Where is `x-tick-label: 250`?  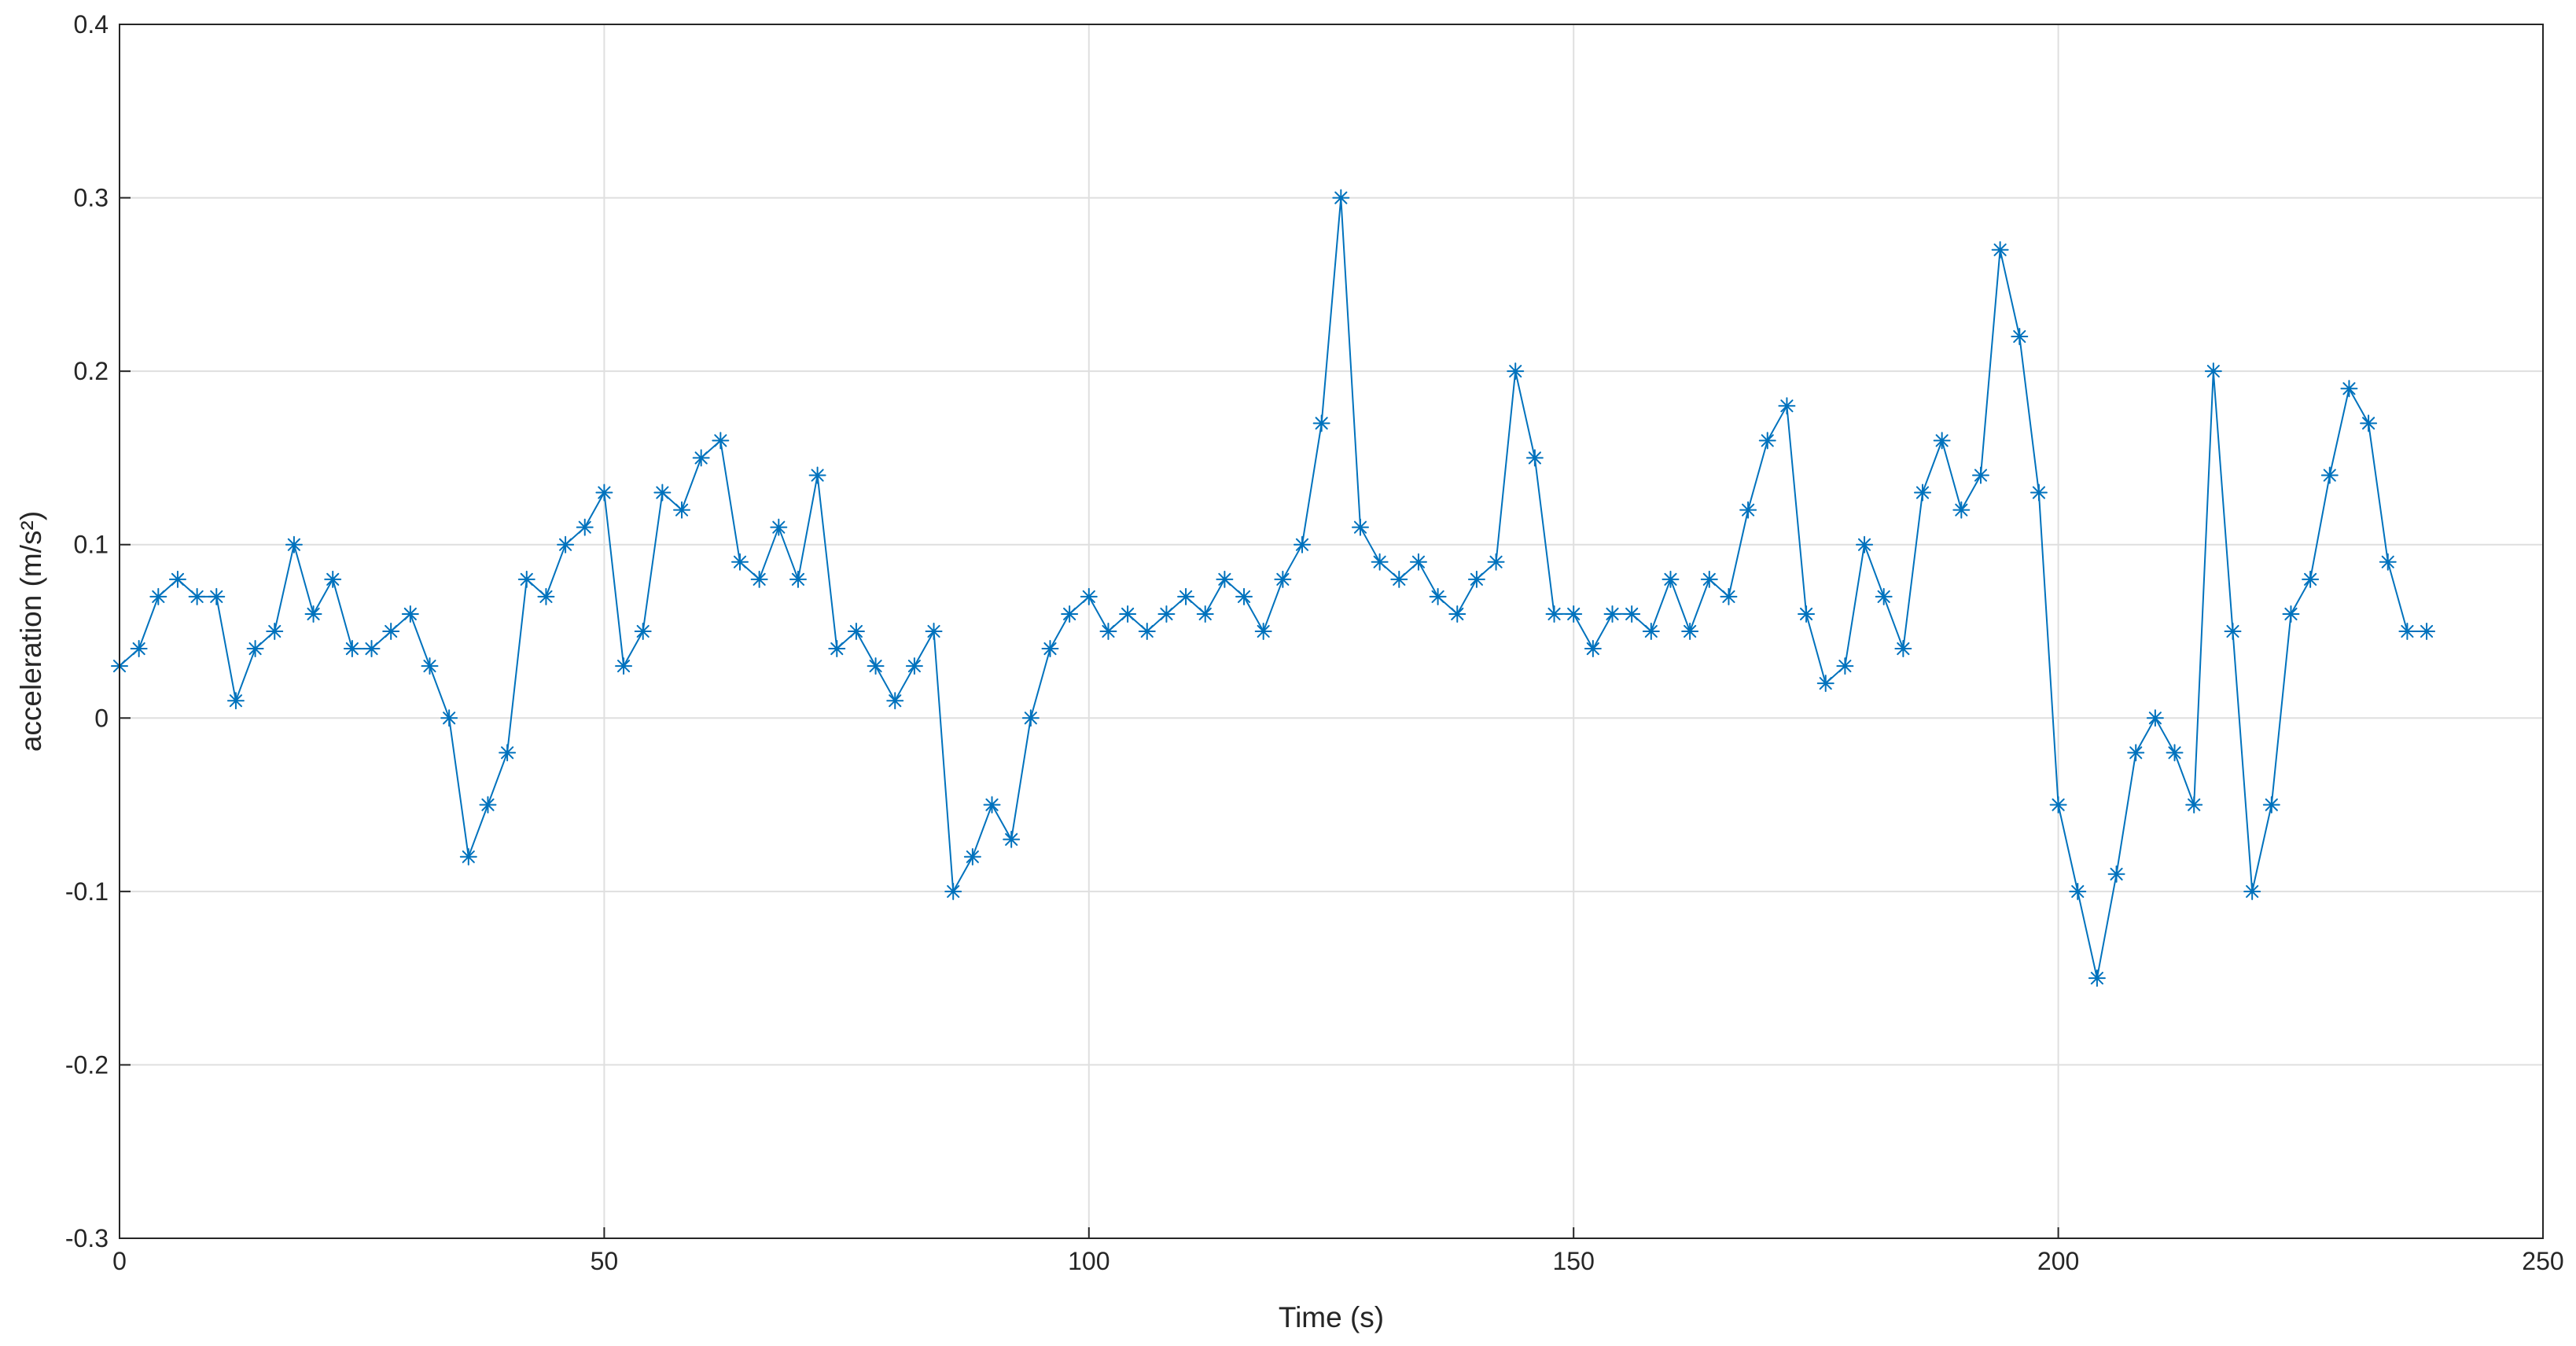 x-tick-label: 250 is located at coordinates (2542, 1261).